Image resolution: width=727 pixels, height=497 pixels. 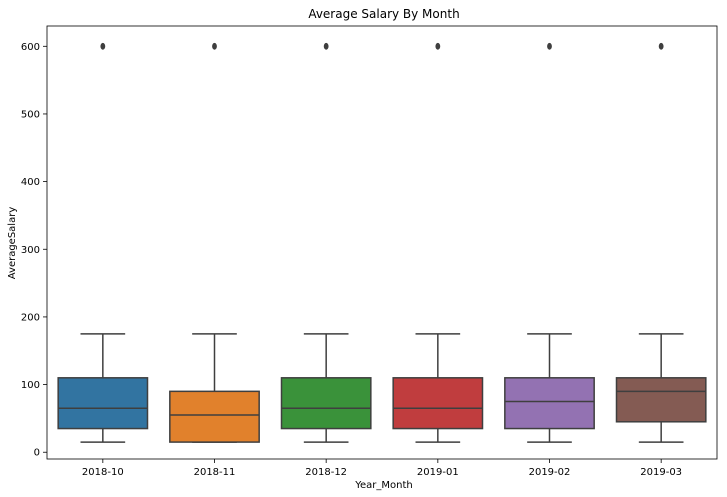 What do you see at coordinates (383, 14) in the screenshot?
I see `chart-title: Average Salary By Month` at bounding box center [383, 14].